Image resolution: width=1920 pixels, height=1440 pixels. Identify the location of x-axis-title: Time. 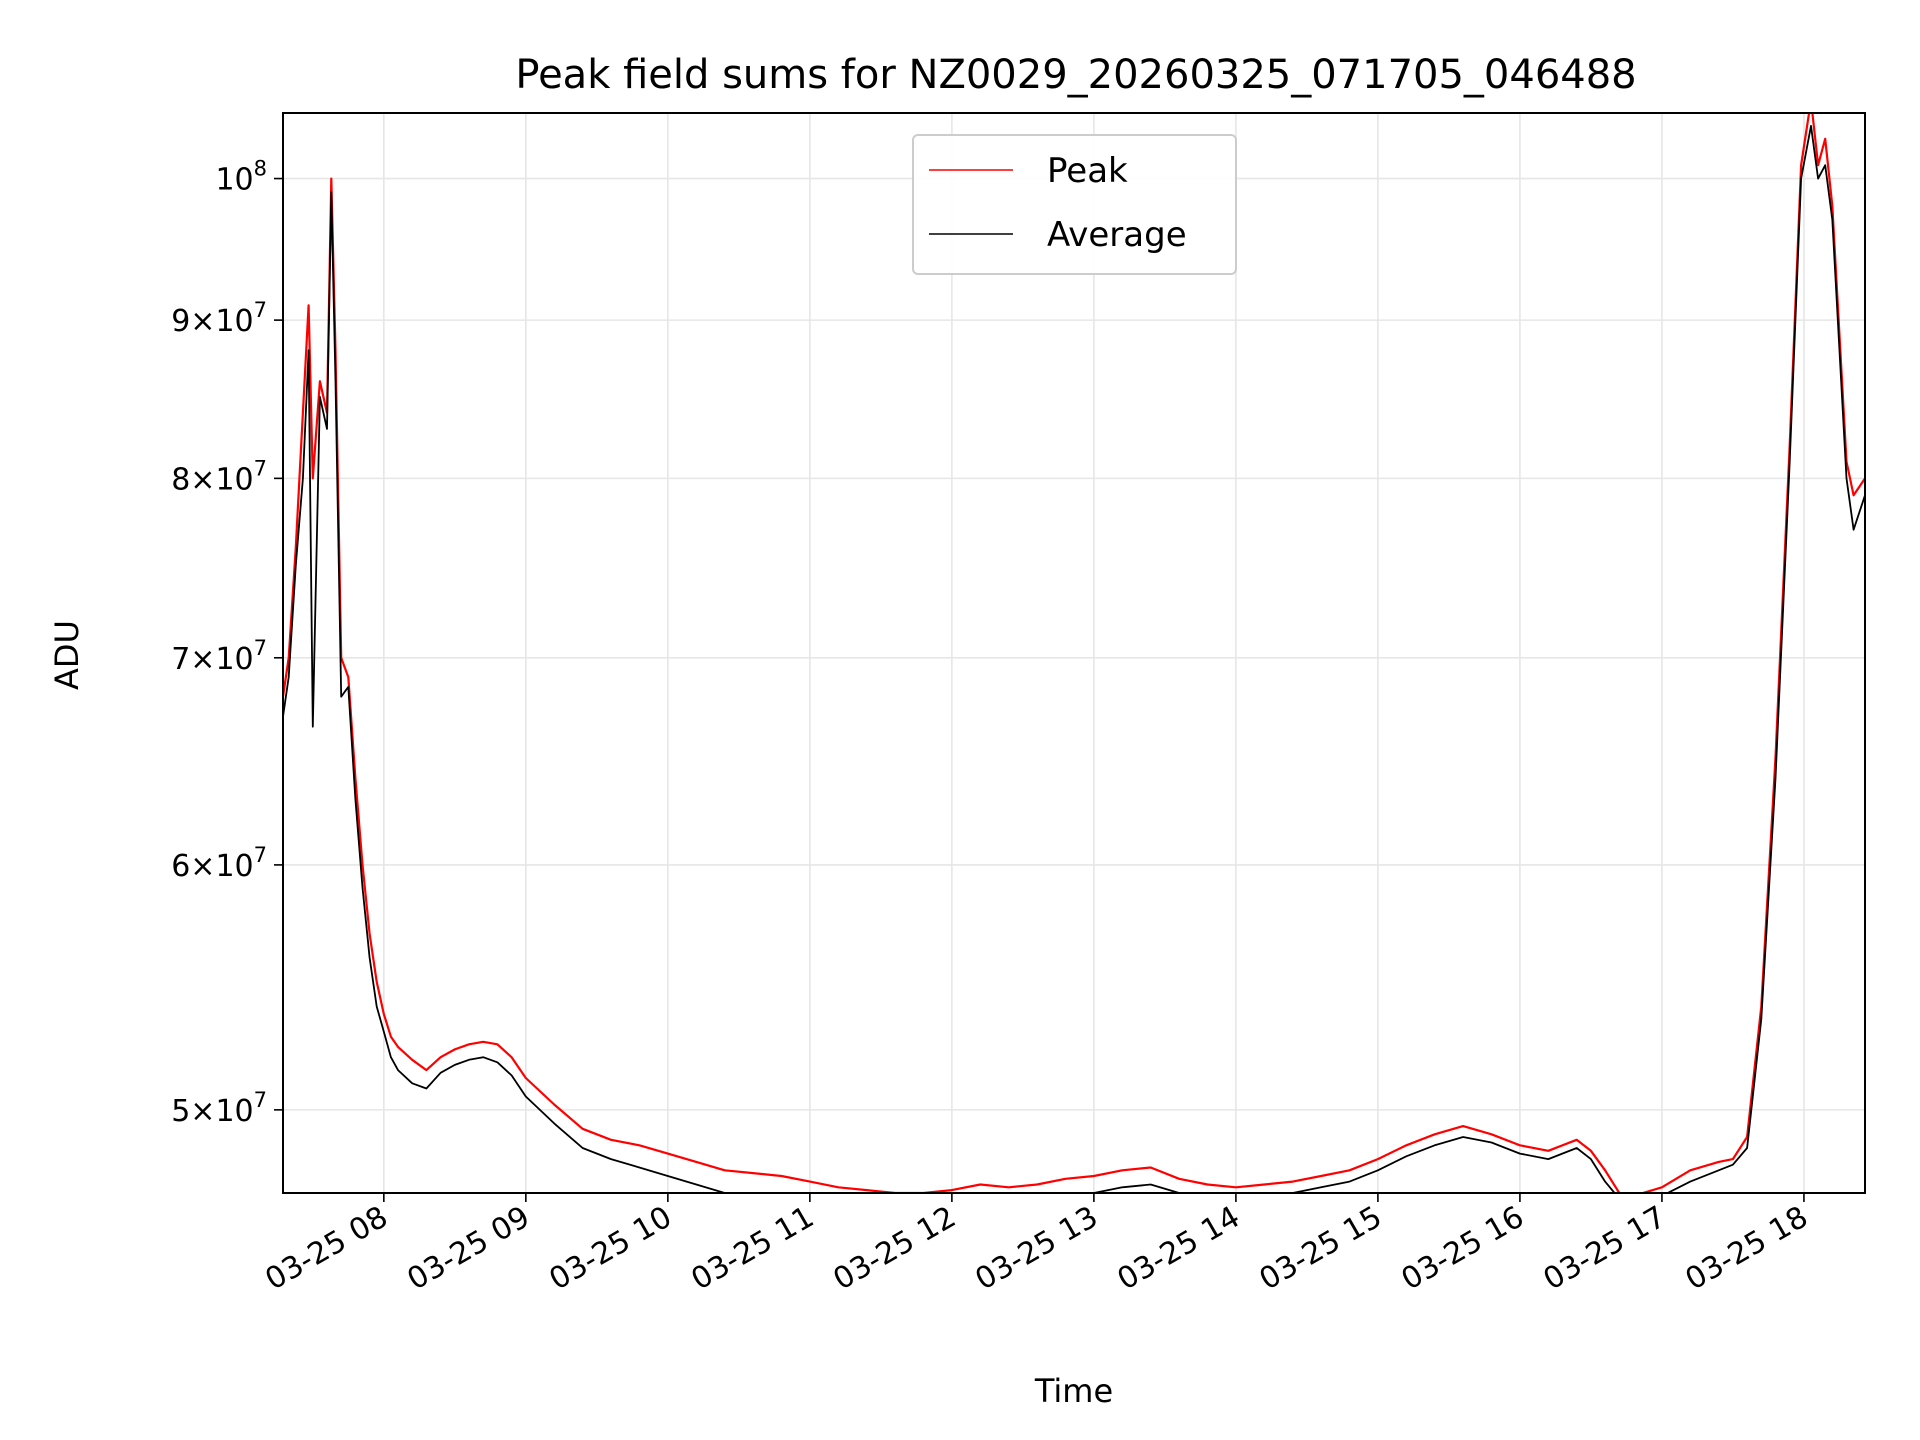
(1073, 1391).